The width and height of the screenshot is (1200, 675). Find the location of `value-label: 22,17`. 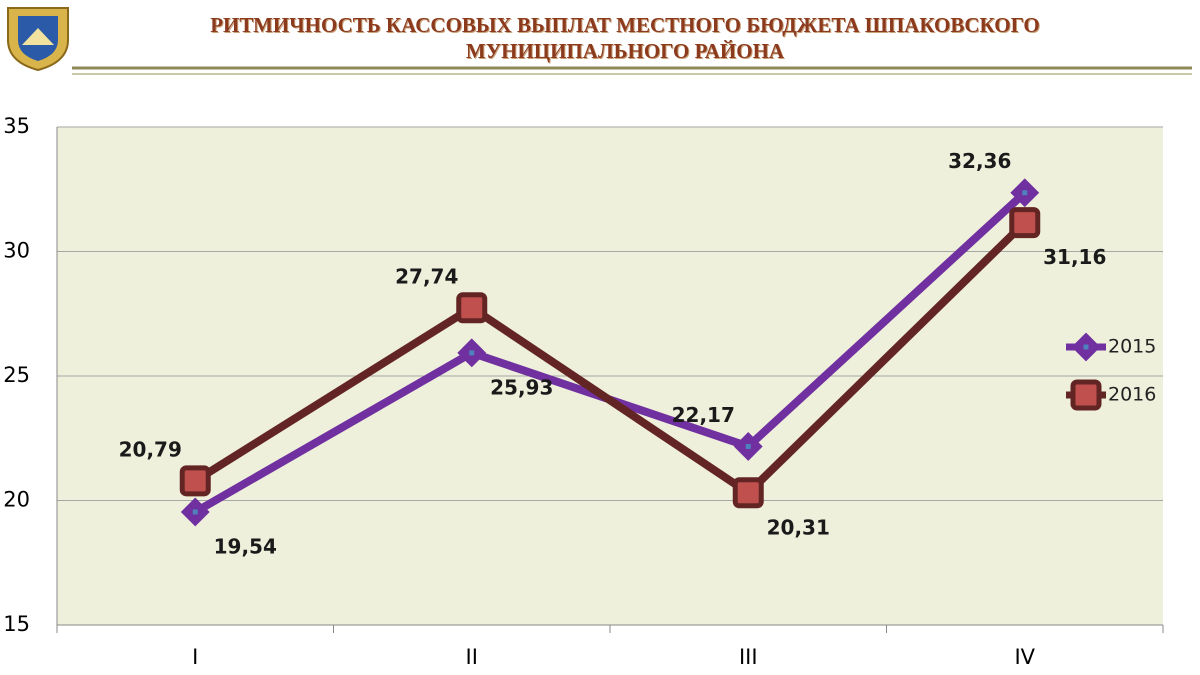

value-label: 22,17 is located at coordinates (703, 415).